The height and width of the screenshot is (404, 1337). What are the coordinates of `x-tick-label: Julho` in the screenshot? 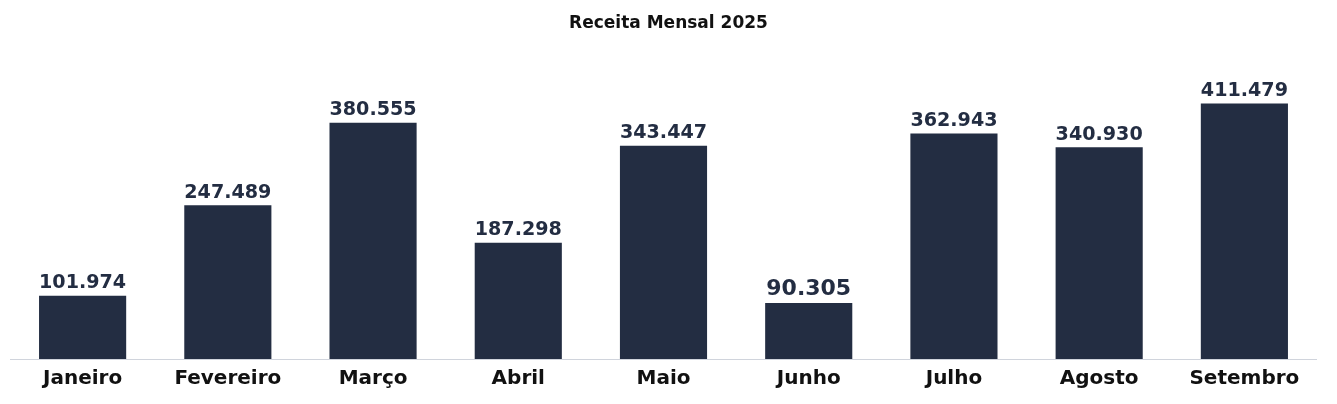 It's located at (953, 377).